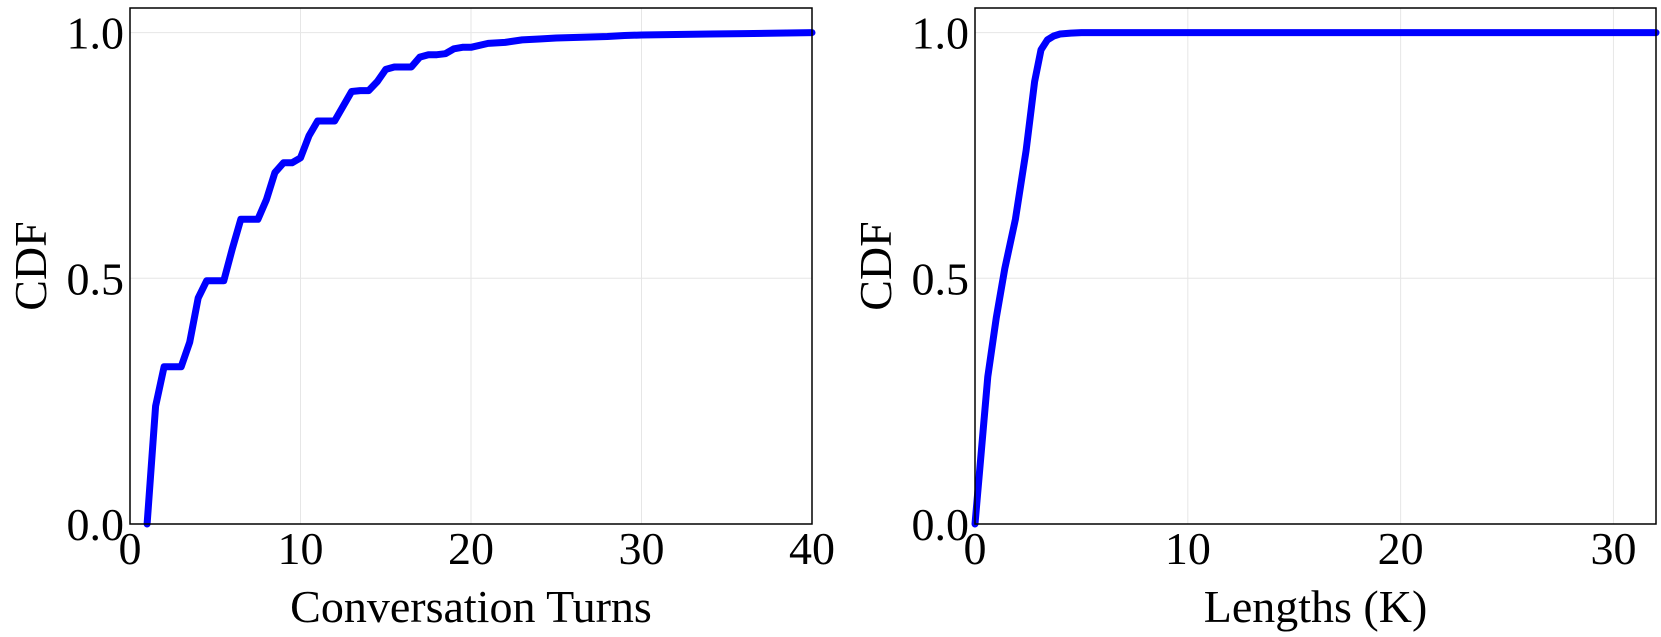  What do you see at coordinates (130, 548) in the screenshot?
I see `conversation-turns-x-tick-label: 0` at bounding box center [130, 548].